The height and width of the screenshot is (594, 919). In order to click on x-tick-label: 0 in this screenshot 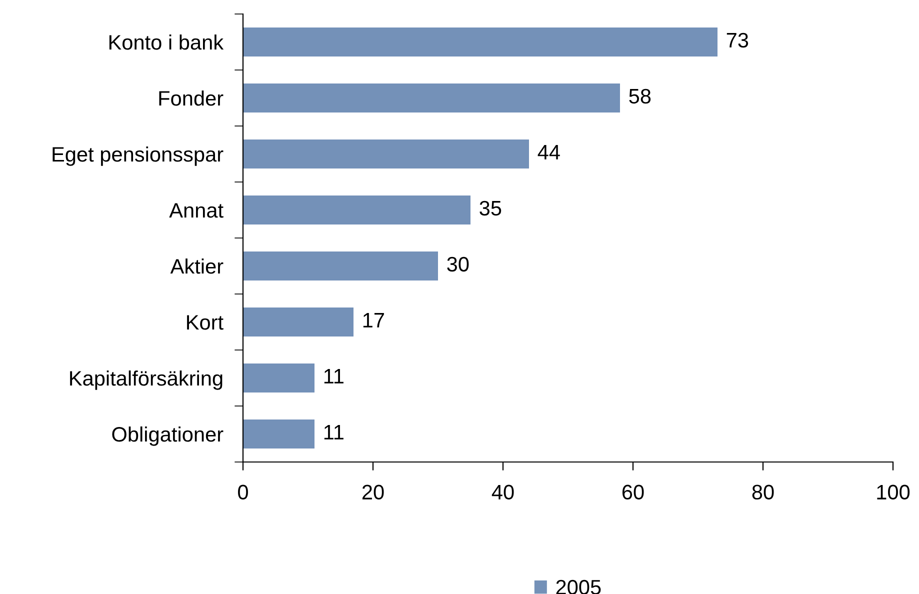, I will do `click(243, 492)`.